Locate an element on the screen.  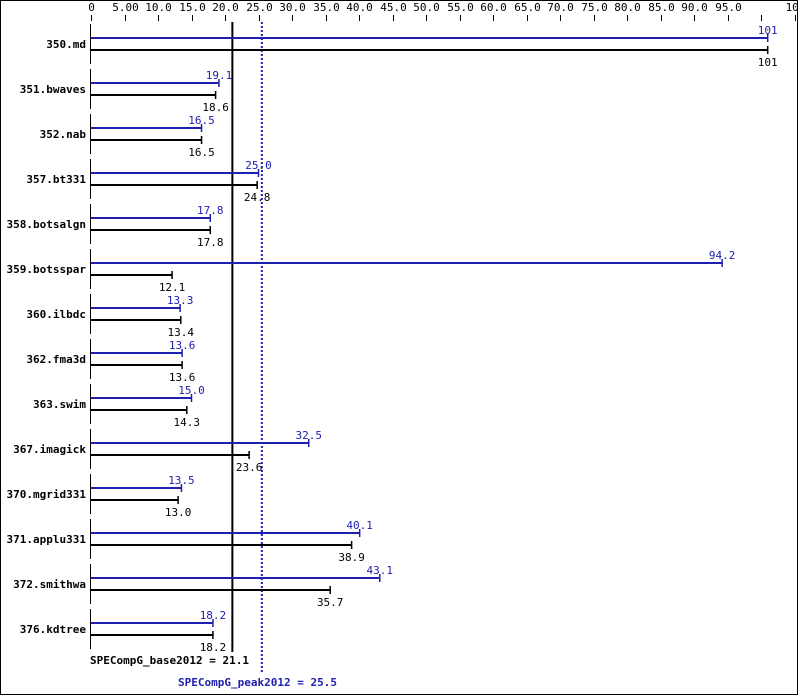
peak-value-label: 15.0 is located at coordinates (191, 390).